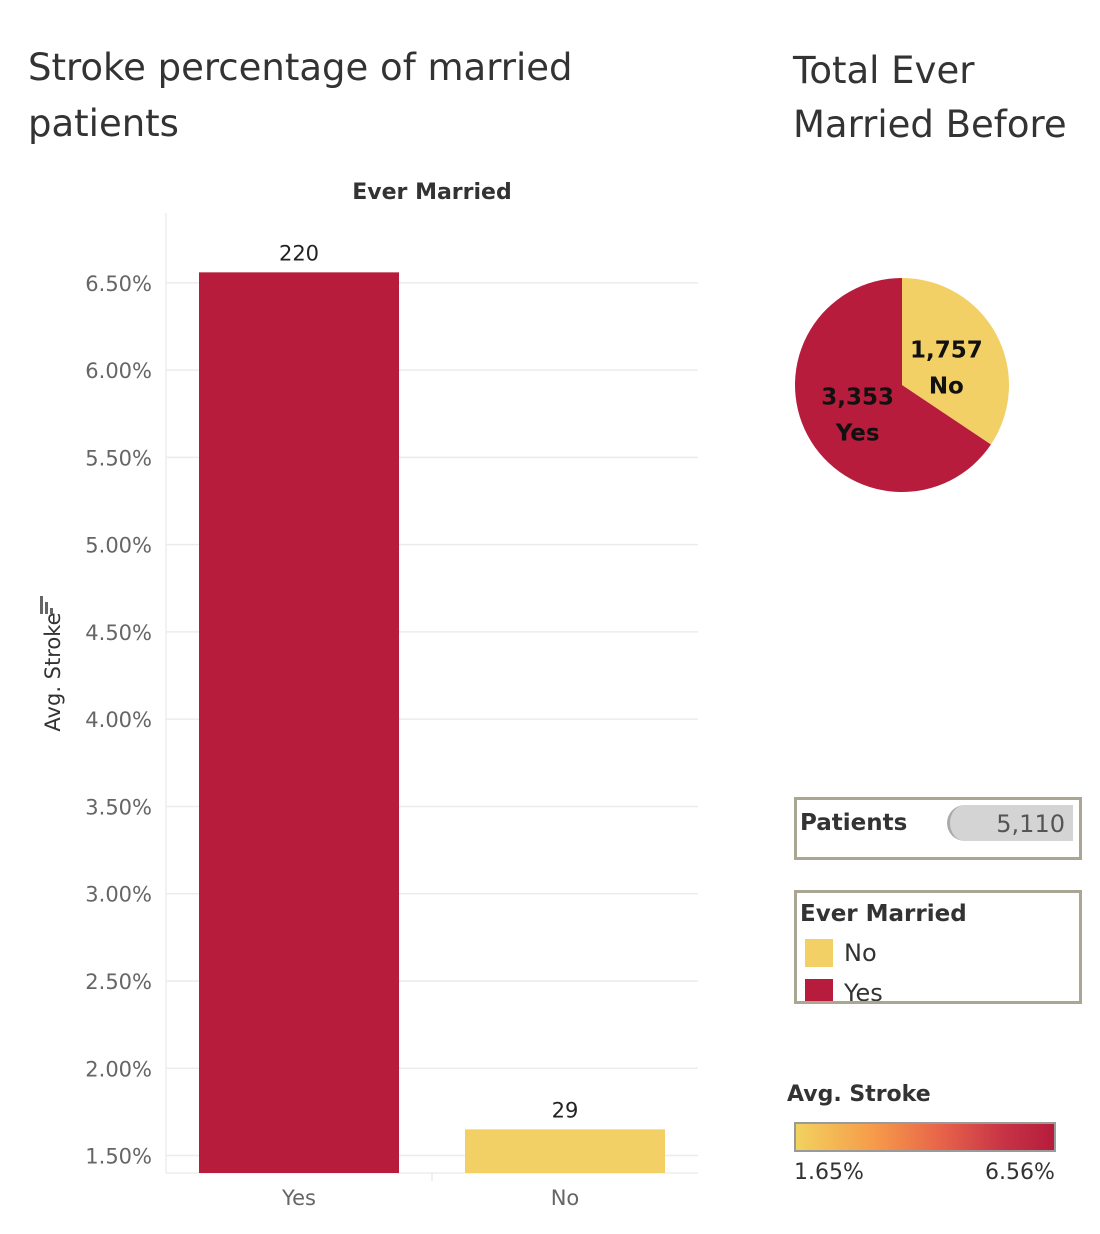 The image size is (1100, 1234). What do you see at coordinates (854, 823) in the screenshot?
I see `patients-label: Patients` at bounding box center [854, 823].